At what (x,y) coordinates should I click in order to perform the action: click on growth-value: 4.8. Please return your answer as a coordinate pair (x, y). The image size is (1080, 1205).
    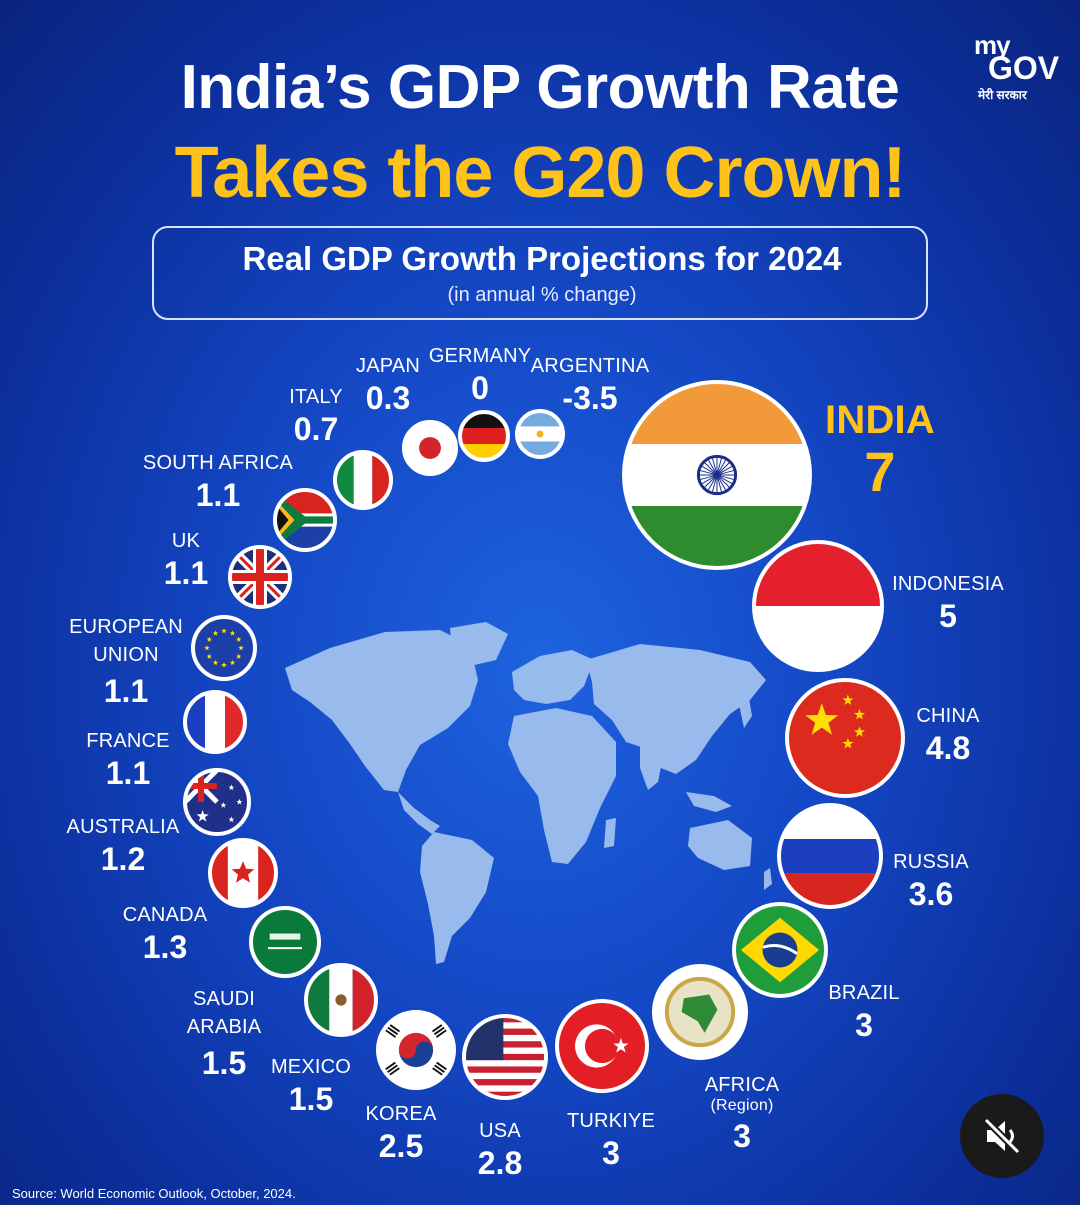
    Looking at the image, I should click on (948, 748).